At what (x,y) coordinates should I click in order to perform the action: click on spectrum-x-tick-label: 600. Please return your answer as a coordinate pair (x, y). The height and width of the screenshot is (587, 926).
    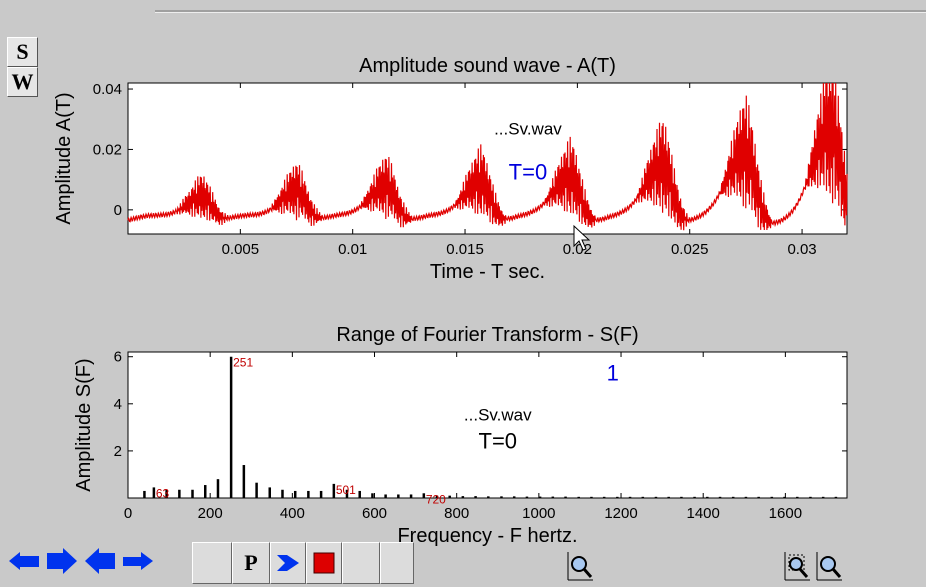
    Looking at the image, I should click on (374, 513).